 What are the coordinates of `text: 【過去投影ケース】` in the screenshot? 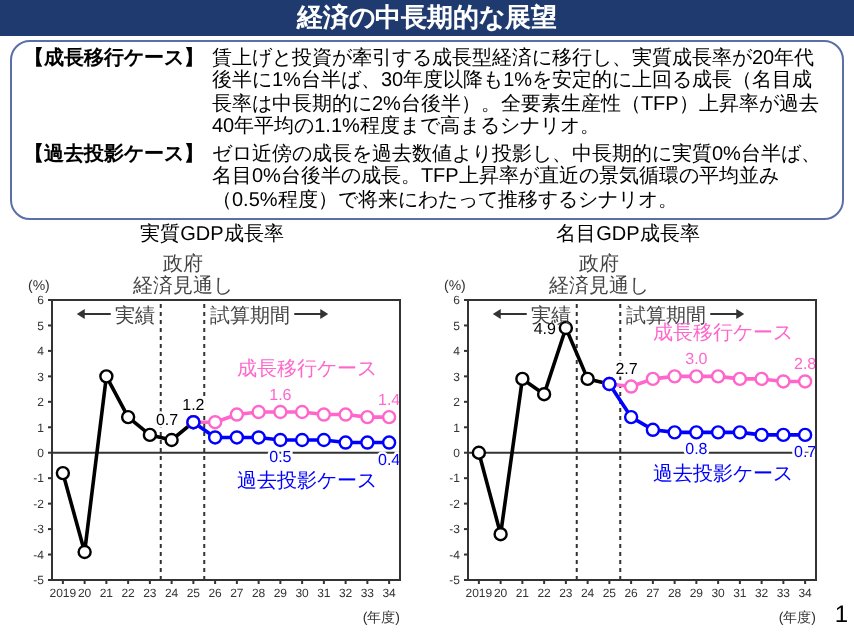 It's located at (115, 157).